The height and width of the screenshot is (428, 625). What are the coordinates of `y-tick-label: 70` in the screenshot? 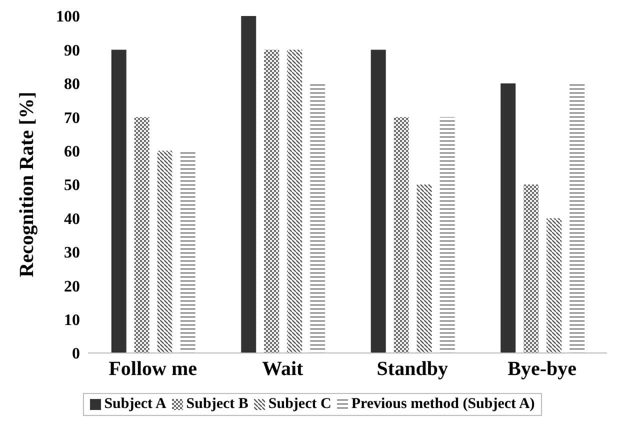 It's located at (72, 118).